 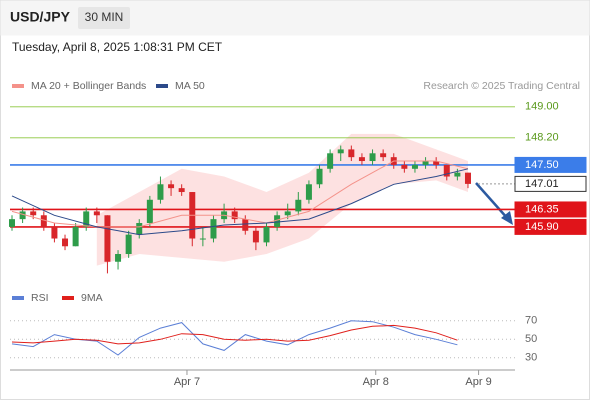 What do you see at coordinates (542, 138) in the screenshot?
I see `level-label: 148.20` at bounding box center [542, 138].